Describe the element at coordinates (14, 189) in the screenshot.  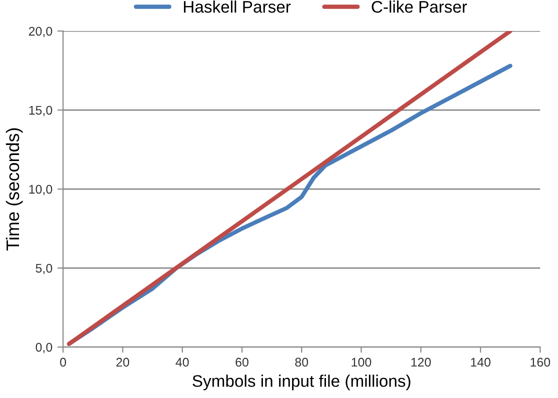
I see `y-axis-title: Time (seconds)` at that location.